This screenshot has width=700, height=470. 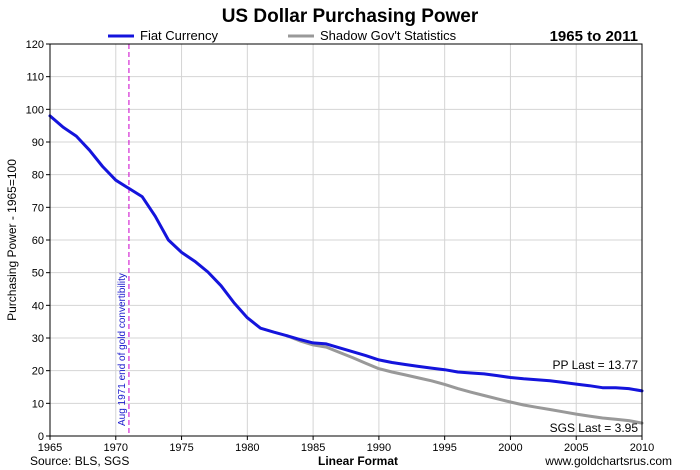 I want to click on chart-title: US Dollar Purchasing Power, so click(x=350, y=16).